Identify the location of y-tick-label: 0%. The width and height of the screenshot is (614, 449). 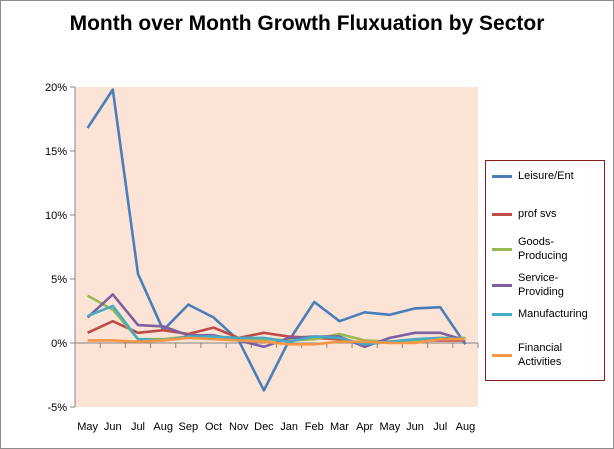
(59, 344).